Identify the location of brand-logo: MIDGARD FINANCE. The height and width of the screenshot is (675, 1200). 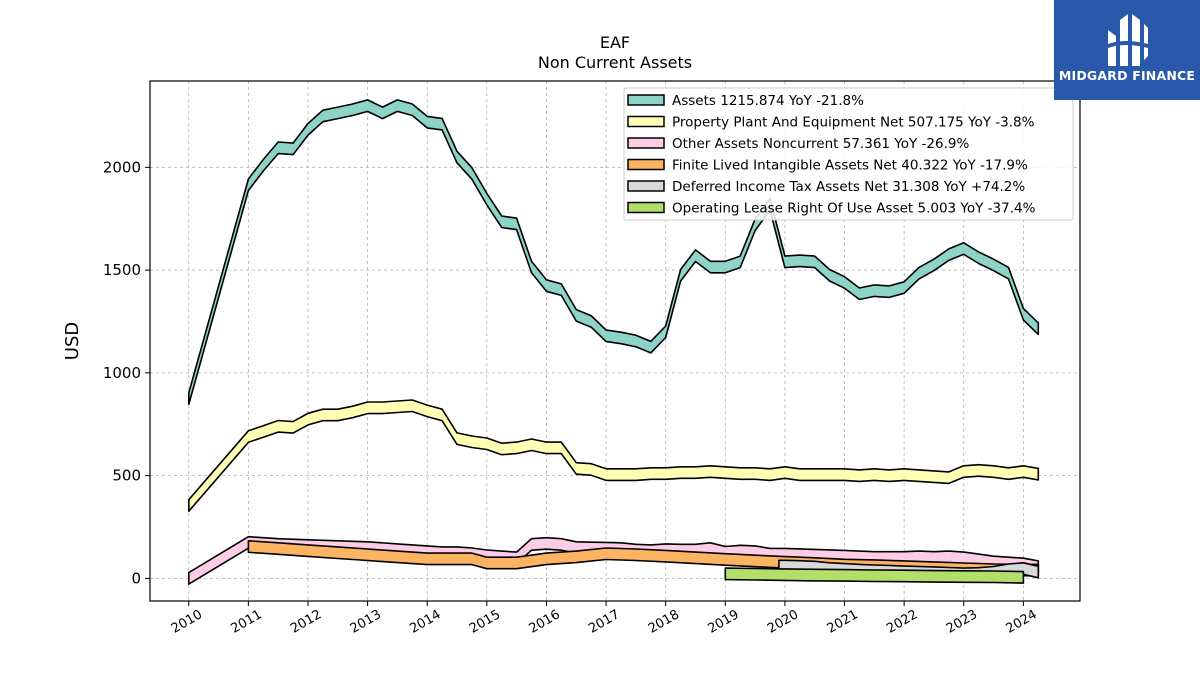
(1127, 50).